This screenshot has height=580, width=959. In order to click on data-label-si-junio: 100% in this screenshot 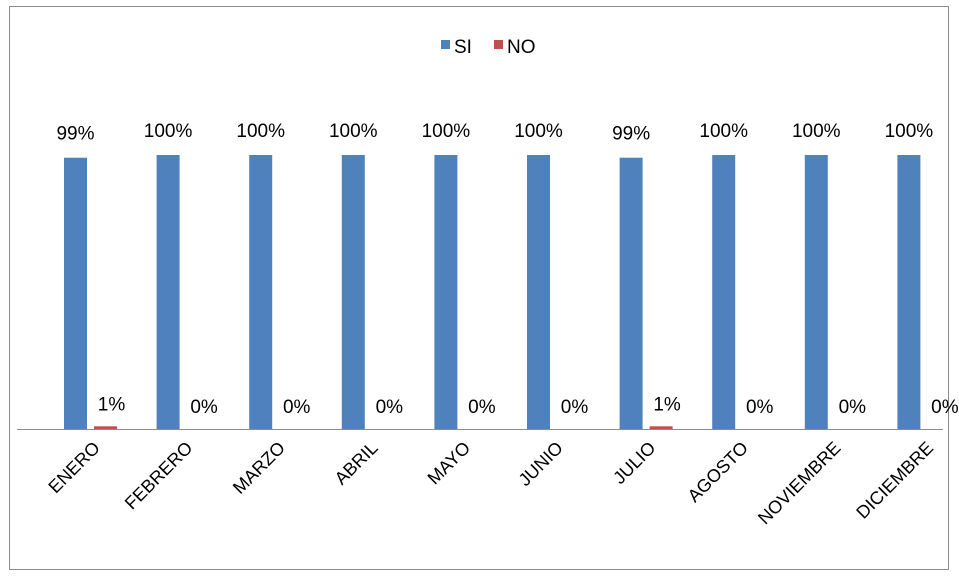, I will do `click(538, 131)`.